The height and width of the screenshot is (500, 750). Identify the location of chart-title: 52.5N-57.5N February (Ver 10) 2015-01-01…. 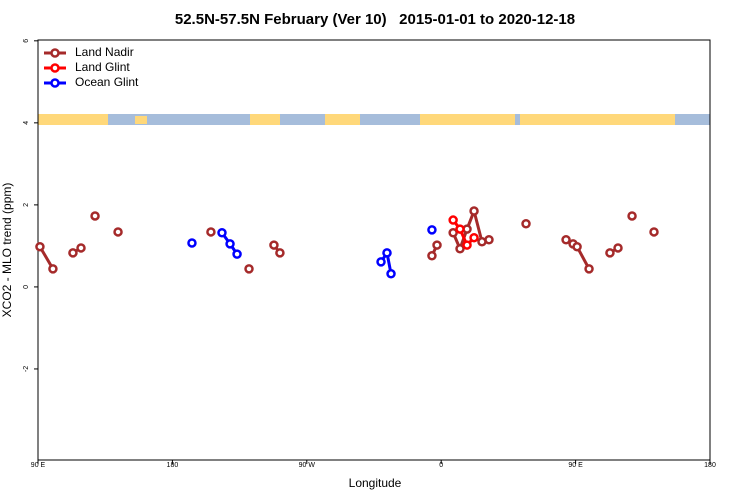
(375, 19).